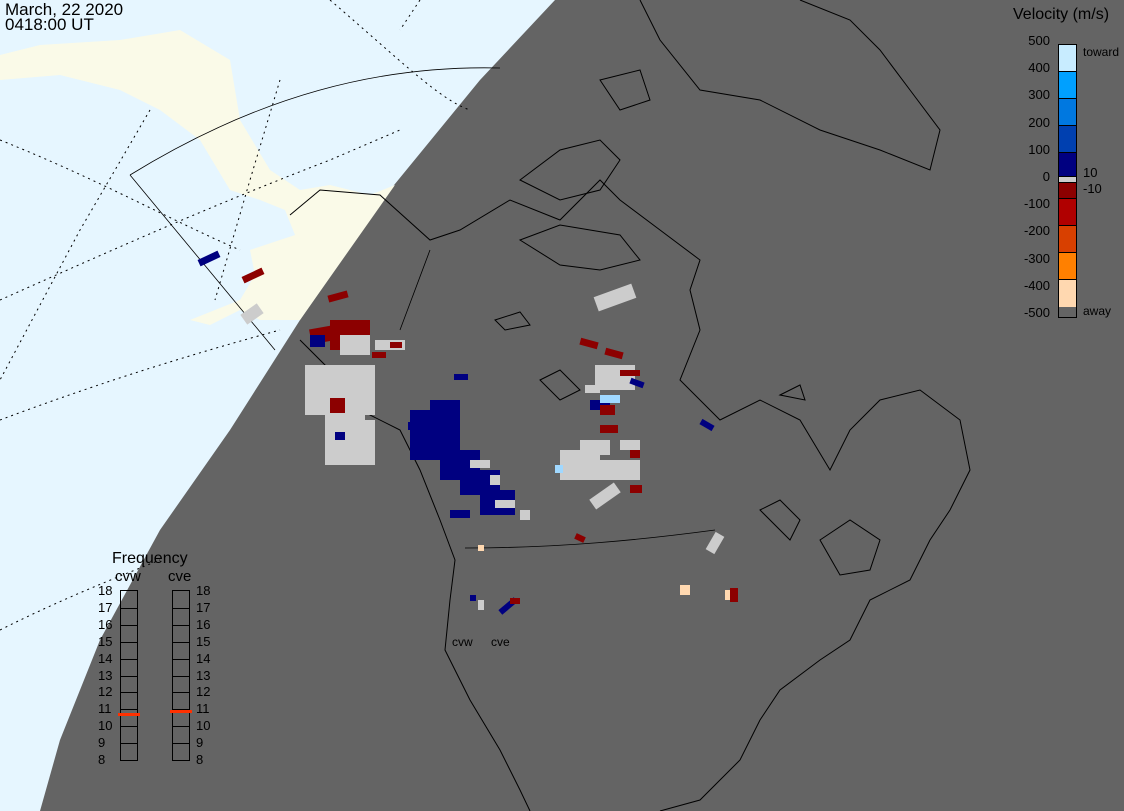 This screenshot has width=1124, height=811. Describe the element at coordinates (1090, 172) in the screenshot. I see `threshold-pos-label: 10` at that location.